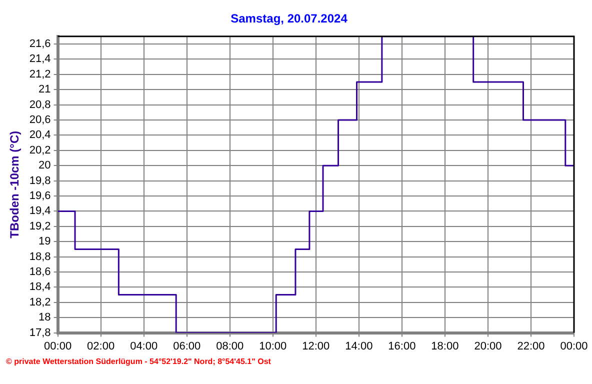  What do you see at coordinates (40, 104) in the screenshot?
I see `y-tick-label: 20,8` at bounding box center [40, 104].